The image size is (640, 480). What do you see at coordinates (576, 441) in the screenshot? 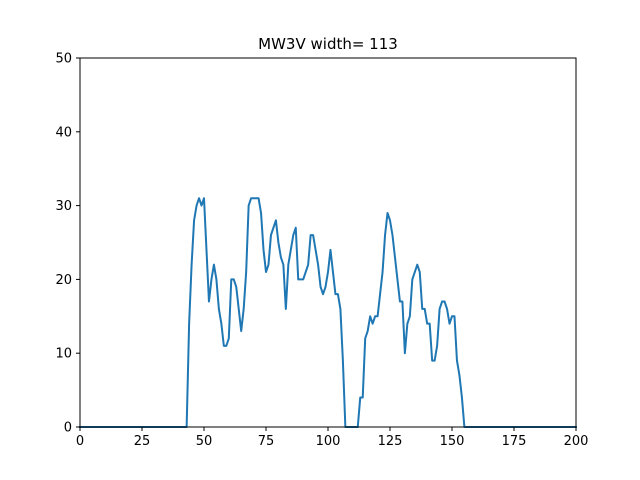
I see `x-tick-label: 200` at bounding box center [576, 441].